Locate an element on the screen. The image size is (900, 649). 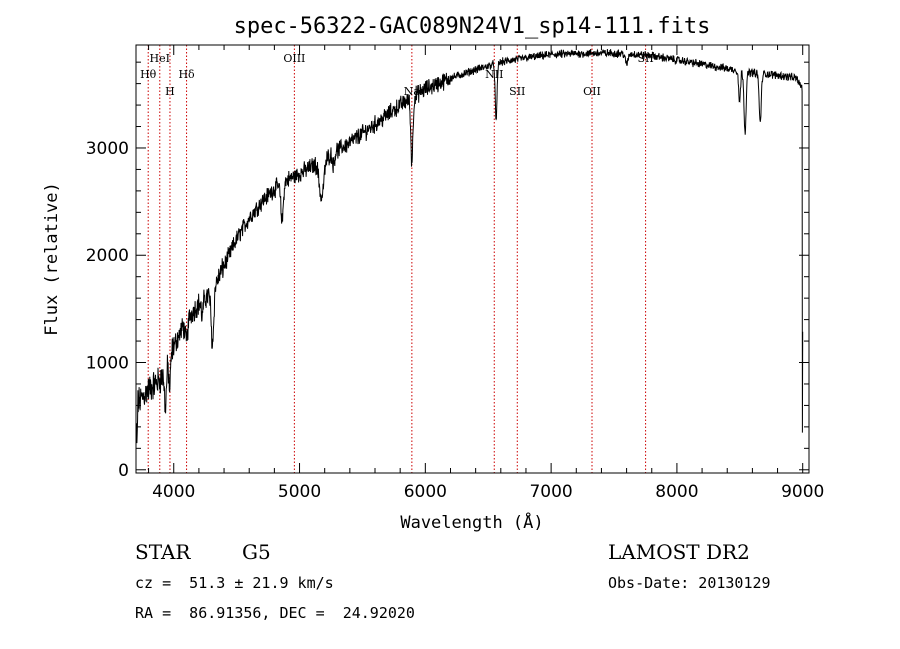
x-tick-label: 5000 is located at coordinates (299, 492).